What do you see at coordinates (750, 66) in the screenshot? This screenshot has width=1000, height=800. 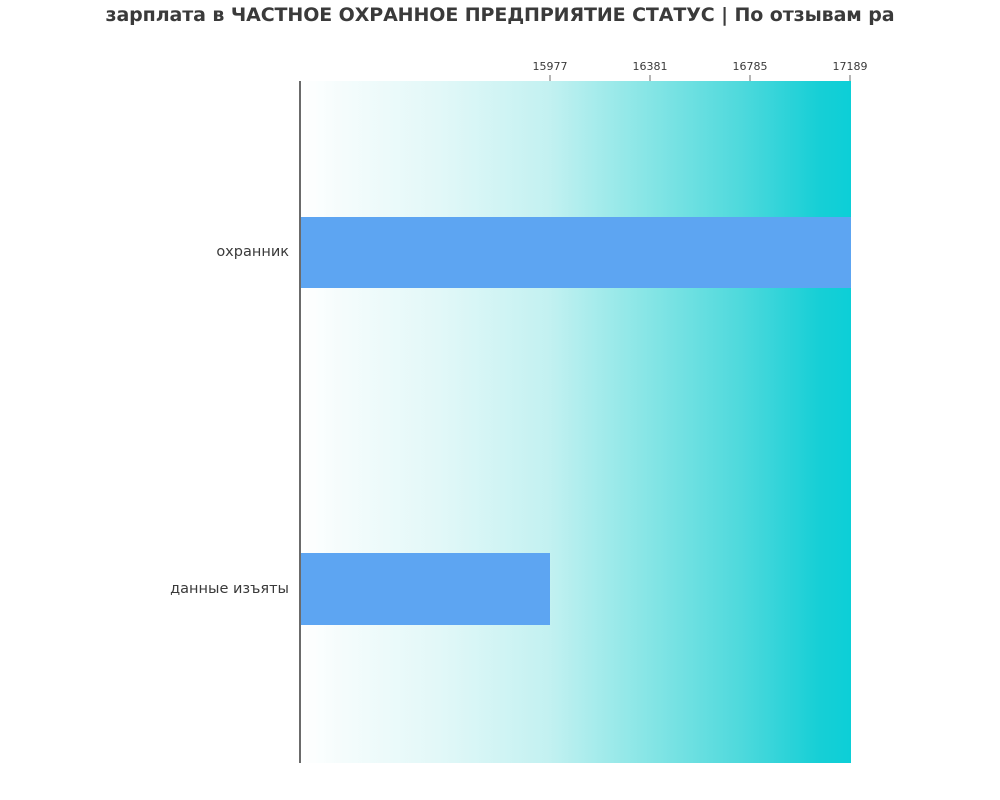 I see `x-axis-tick-label: 16785` at bounding box center [750, 66].